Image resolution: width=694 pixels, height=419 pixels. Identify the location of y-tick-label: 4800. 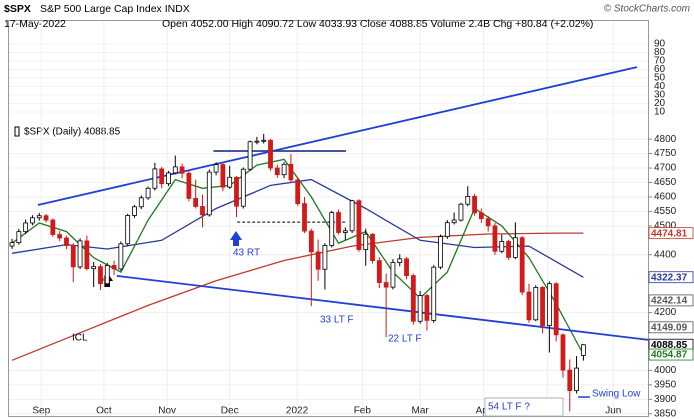
(665, 139).